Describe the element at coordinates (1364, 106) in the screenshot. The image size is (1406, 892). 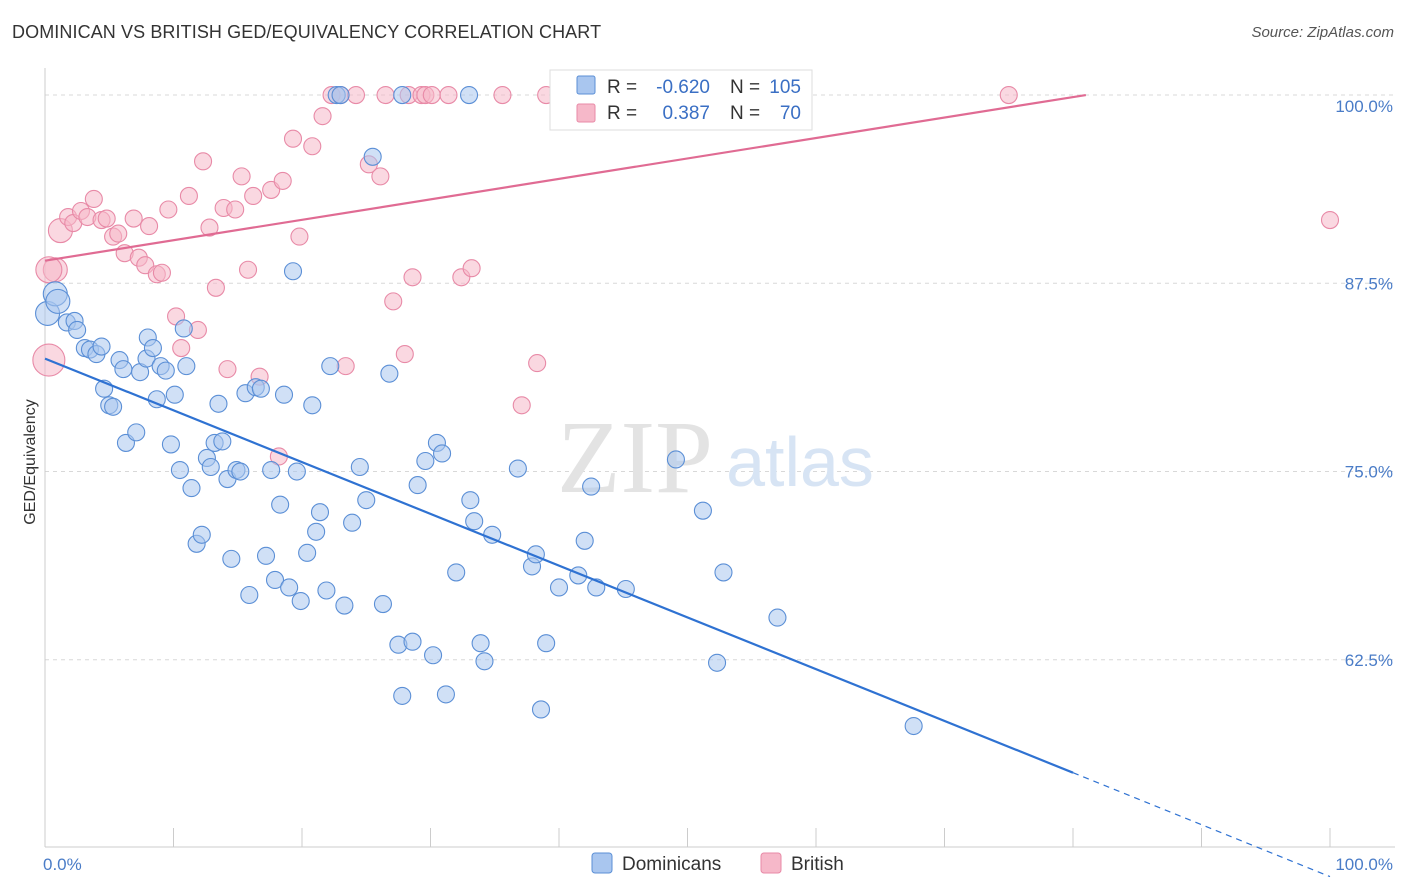
I see `y-tick-label: 100.0%` at that location.